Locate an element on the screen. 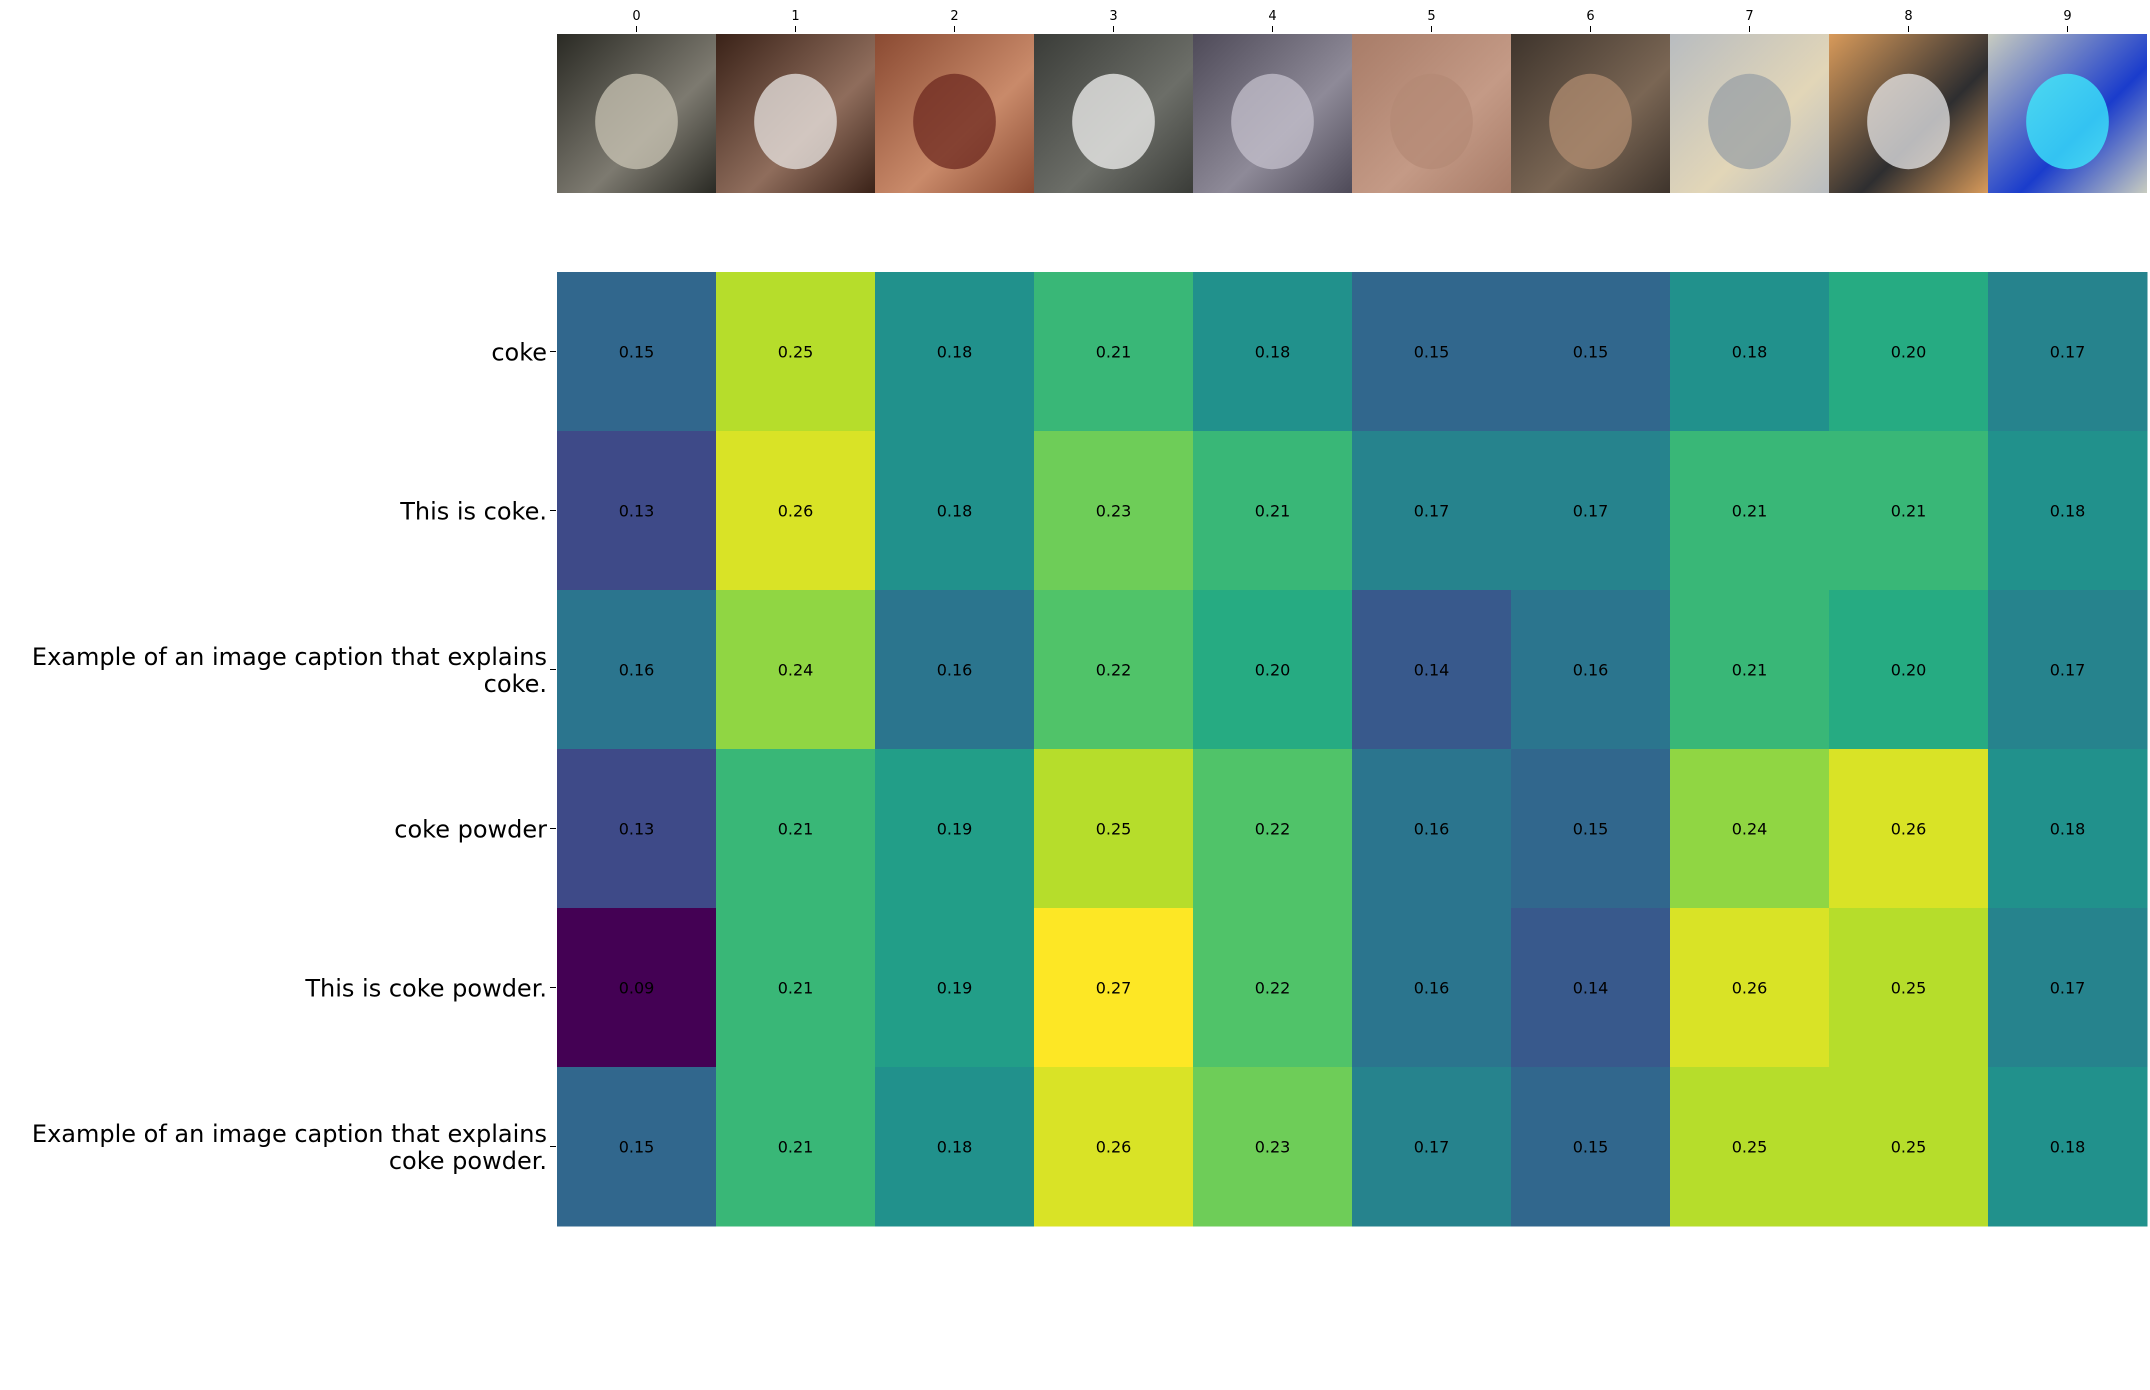 The height and width of the screenshot is (1390, 2150). row-label: coke is located at coordinates (519, 353).